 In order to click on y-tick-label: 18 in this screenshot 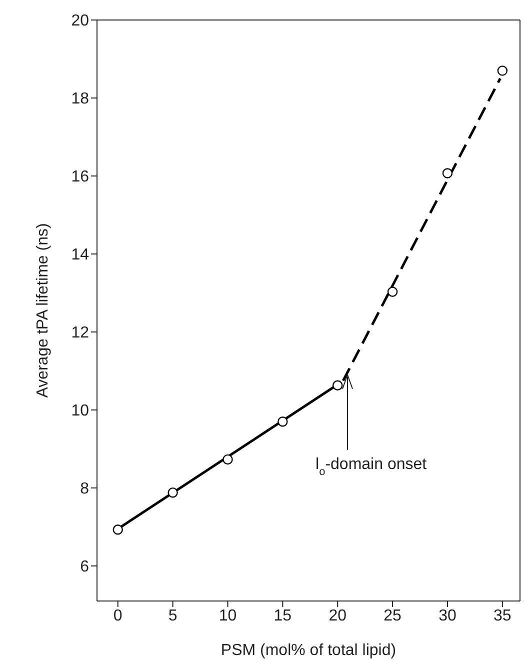, I will do `click(80, 99)`.